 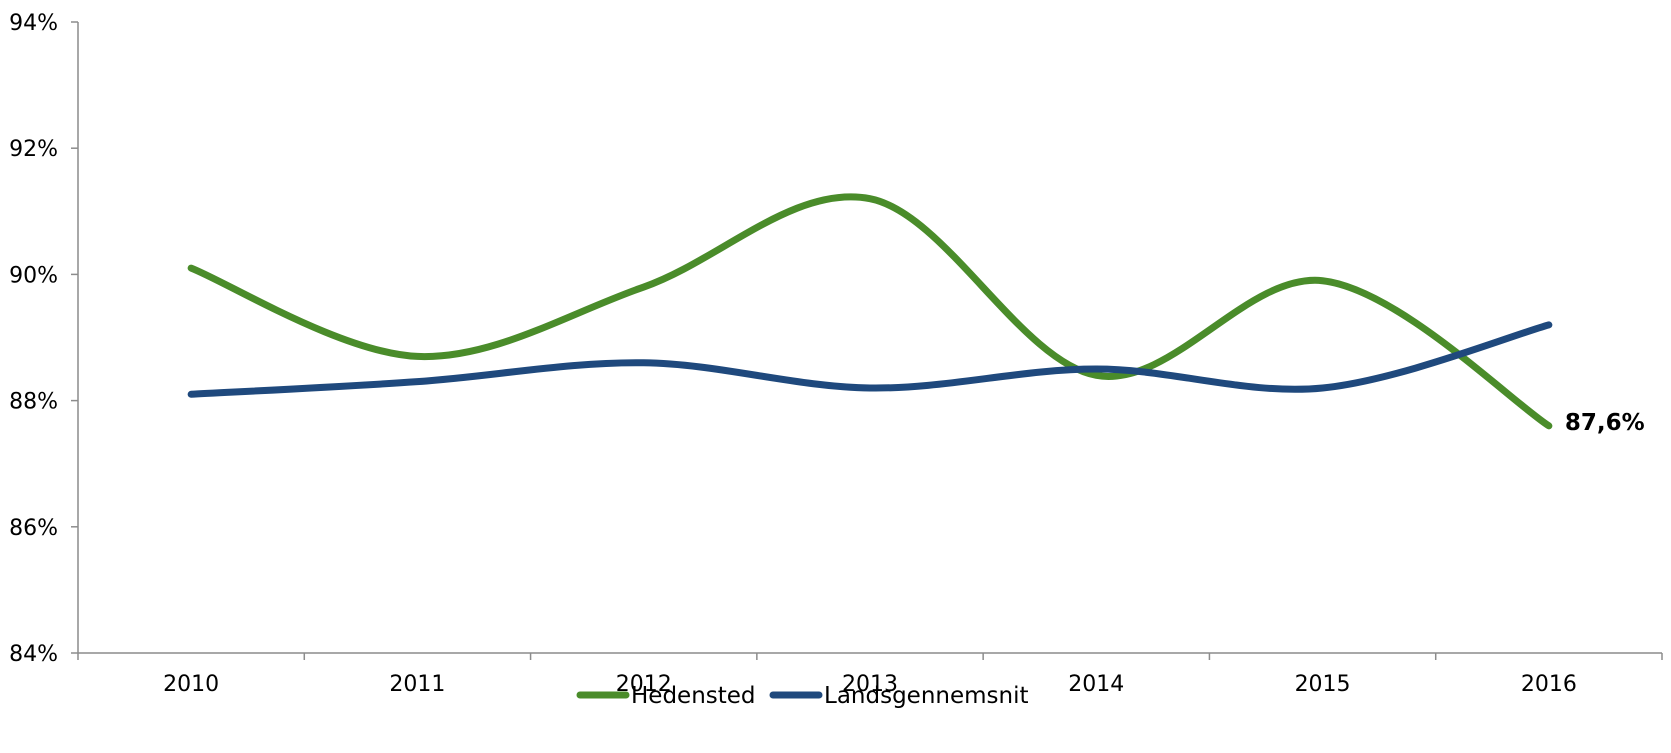 What do you see at coordinates (802, 696) in the screenshot?
I see `legend: Hedensted Landsgennemsnit` at bounding box center [802, 696].